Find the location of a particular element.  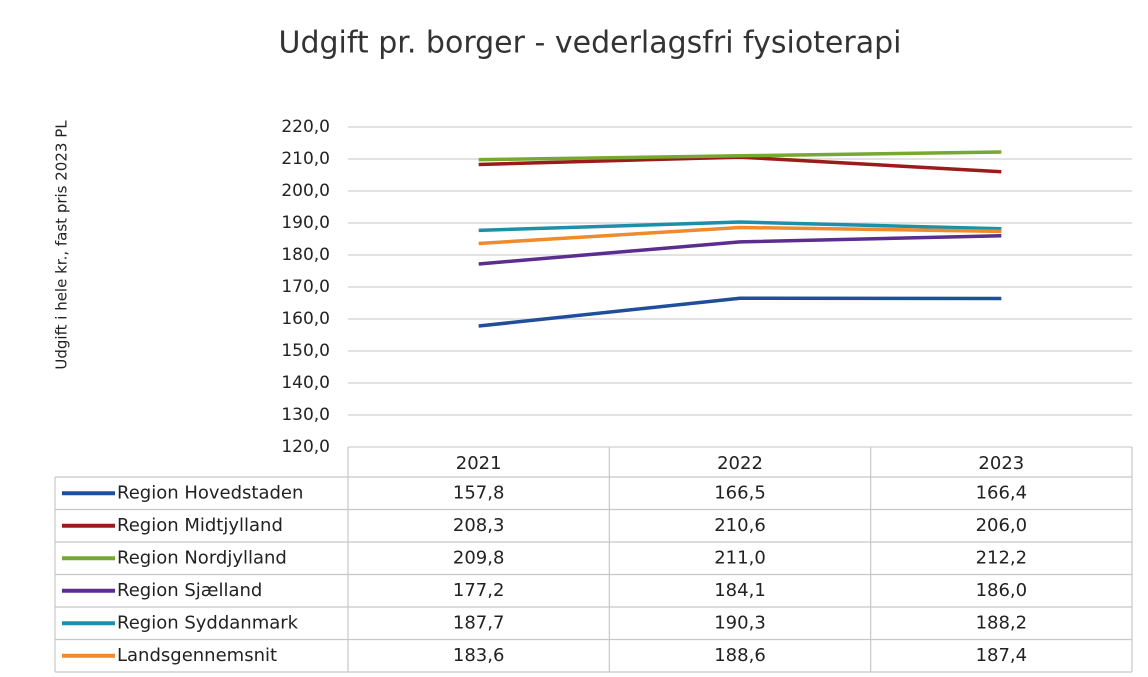

x-tick-label: 2023 is located at coordinates (1001, 463).